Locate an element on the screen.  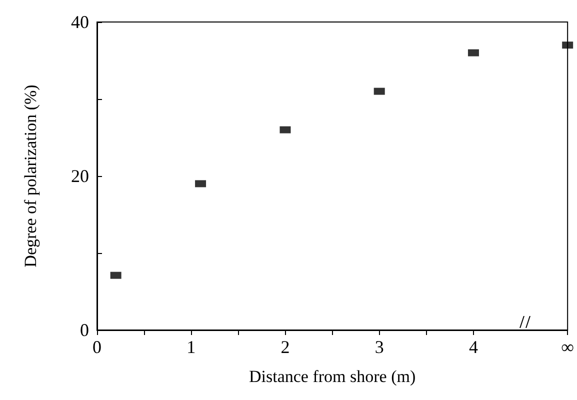
x-tick-label: 1 is located at coordinates (191, 347).